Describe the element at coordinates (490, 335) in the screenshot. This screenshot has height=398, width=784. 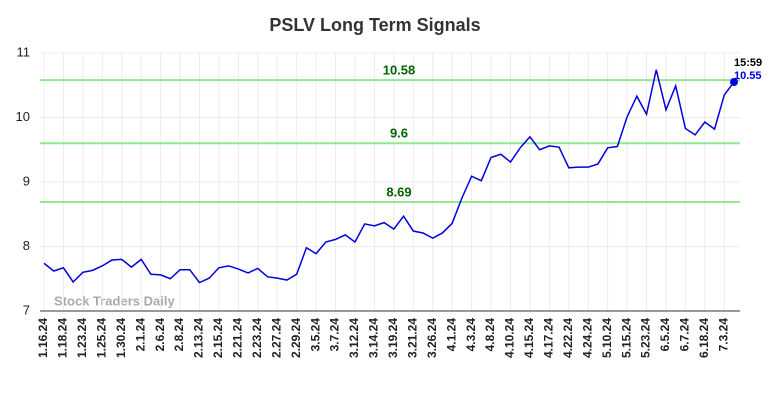
I see `x-tick-label: 4.8.24` at that location.